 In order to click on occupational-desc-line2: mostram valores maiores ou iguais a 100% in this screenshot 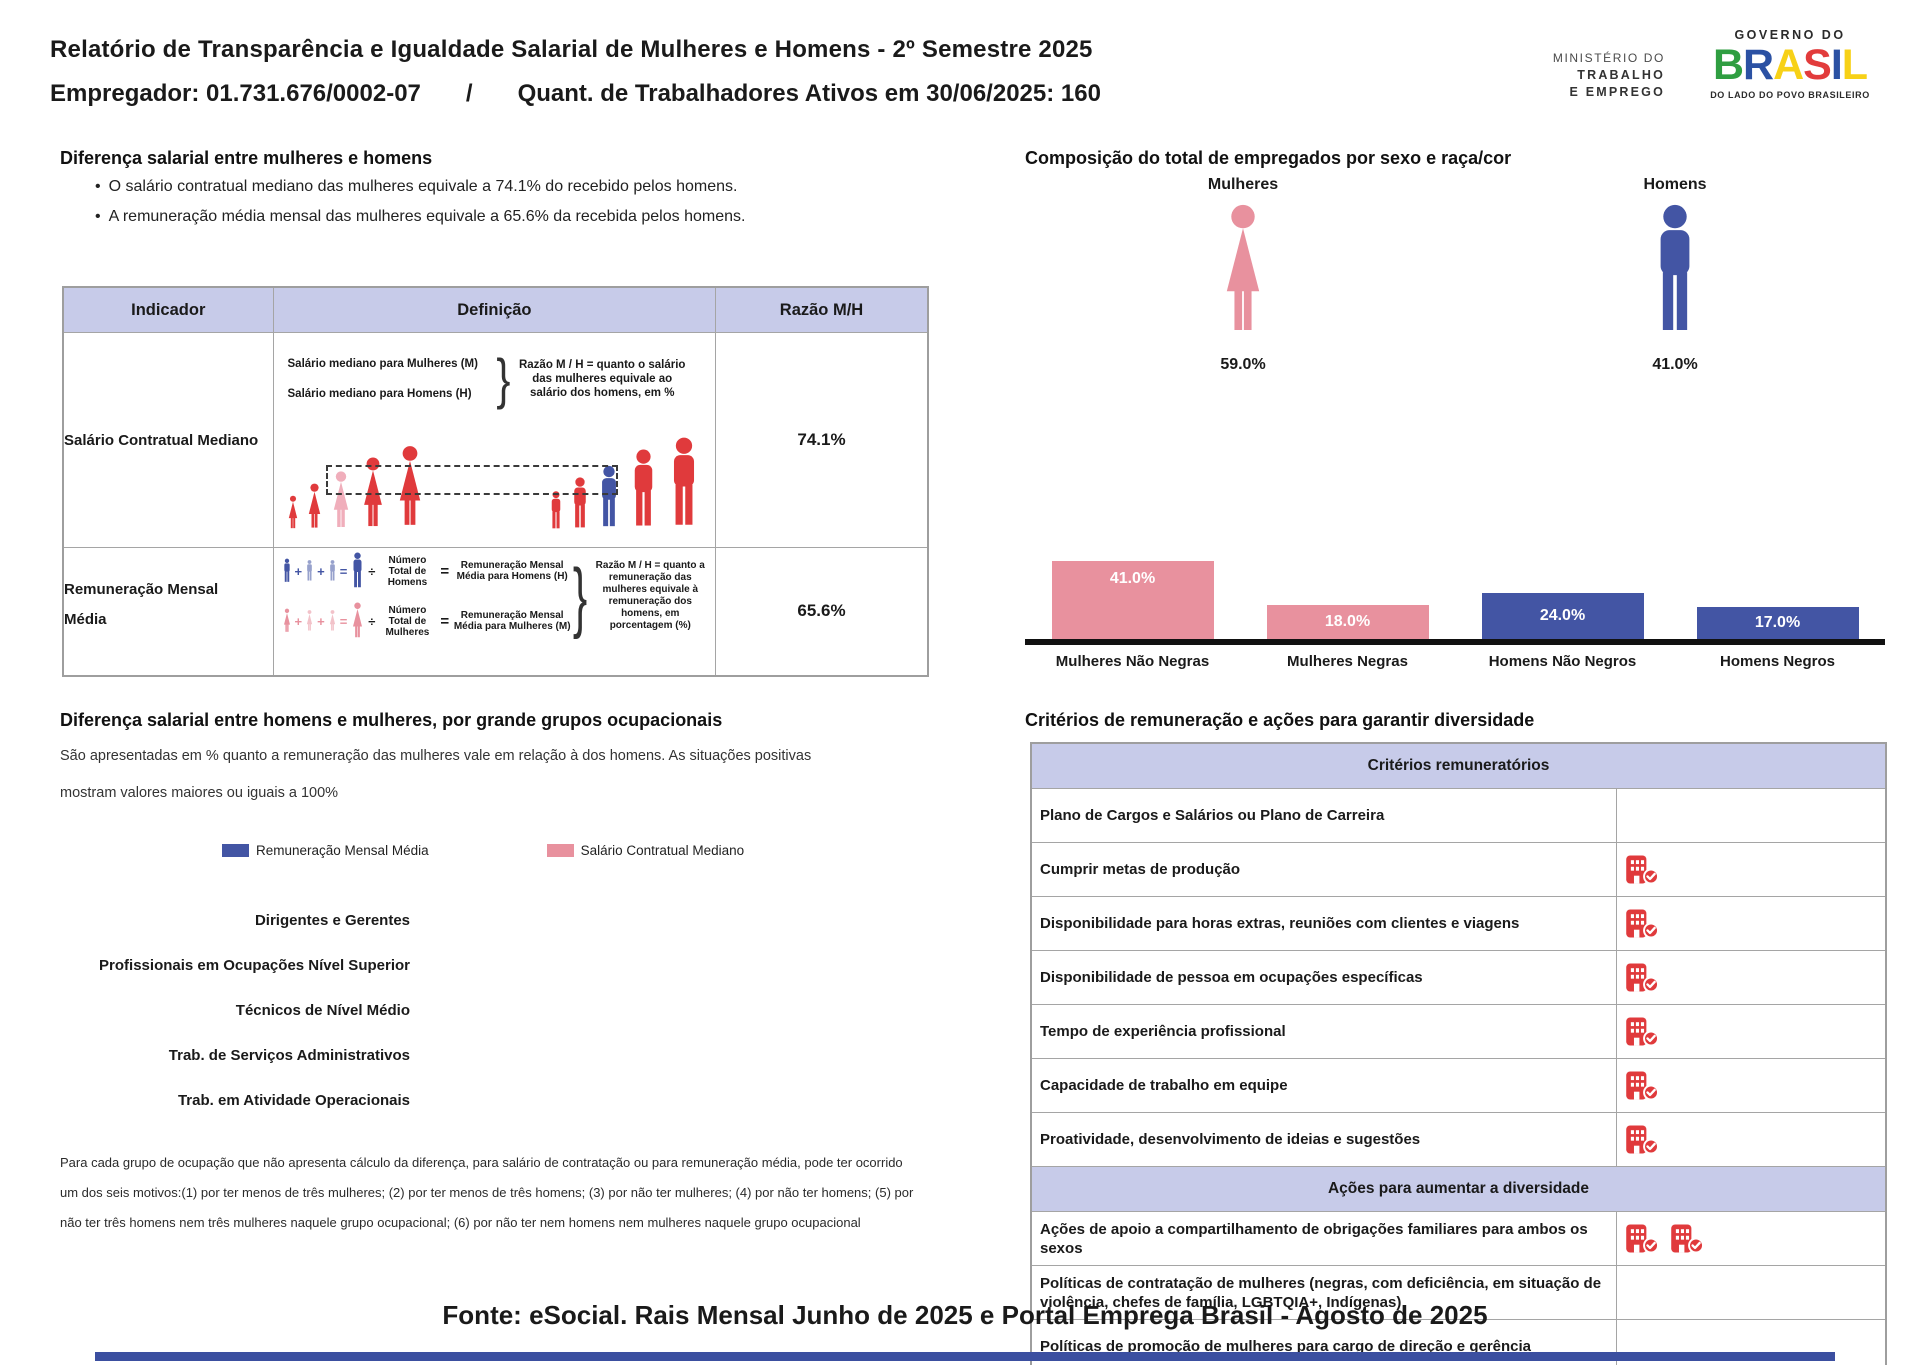, I will do `click(199, 793)`.